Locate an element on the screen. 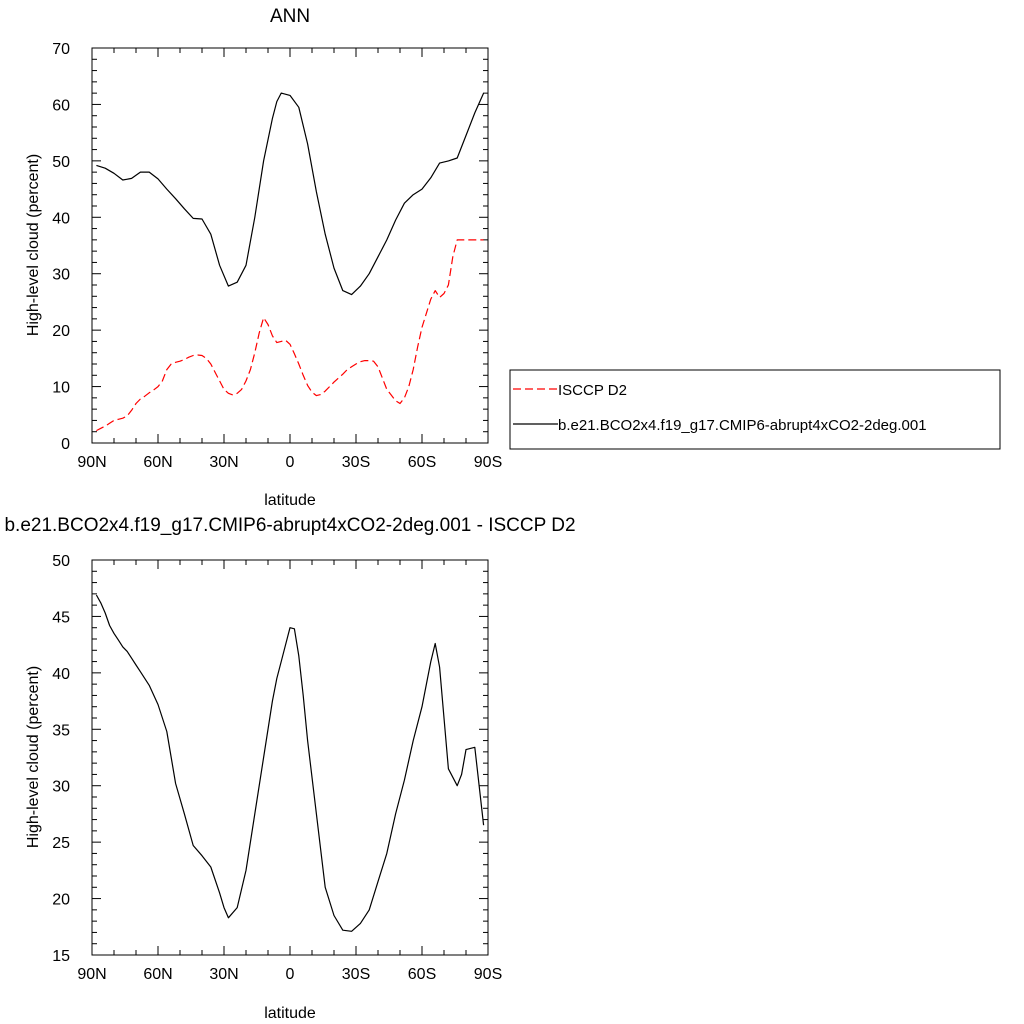  legend-box is located at coordinates (755, 409).